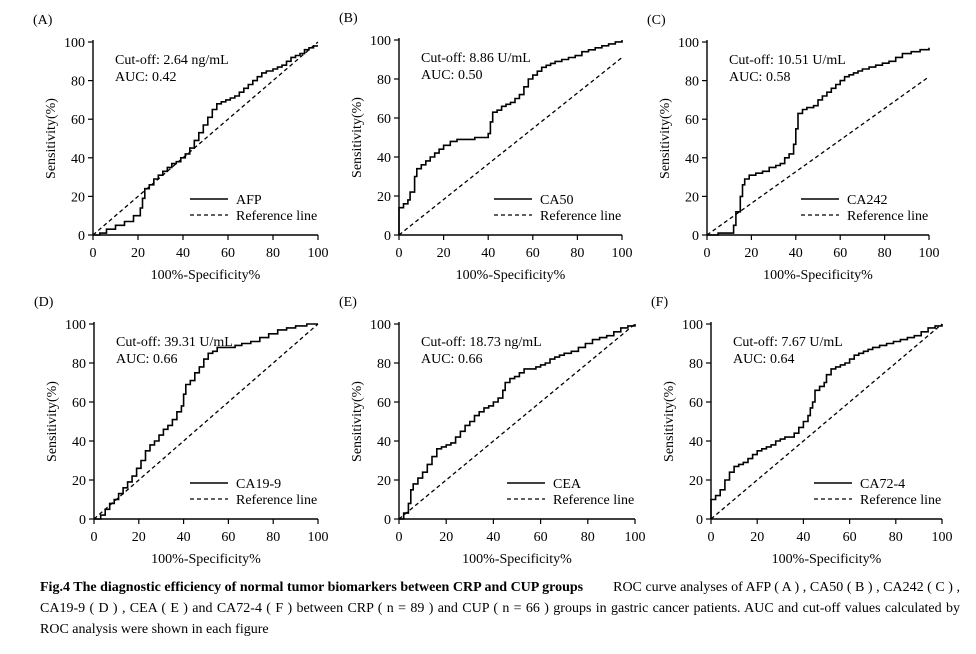 The width and height of the screenshot is (976, 654). Describe the element at coordinates (348, 302) in the screenshot. I see `panel-label: (E)` at that location.